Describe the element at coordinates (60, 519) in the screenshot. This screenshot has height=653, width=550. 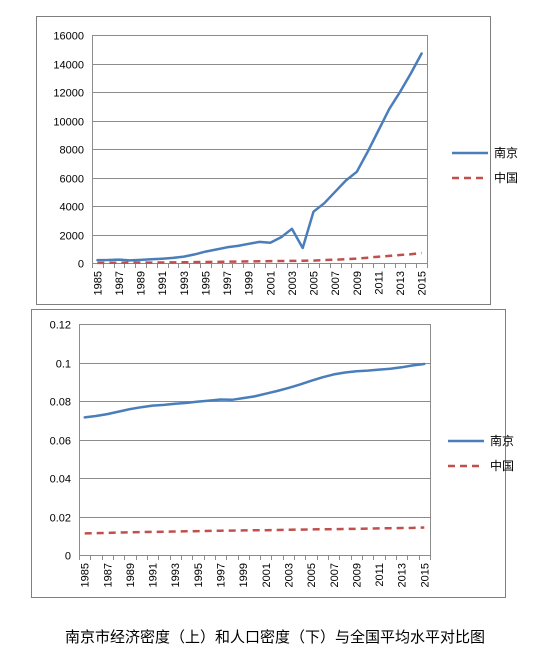
I see `y-tick-label: 0.02` at that location.